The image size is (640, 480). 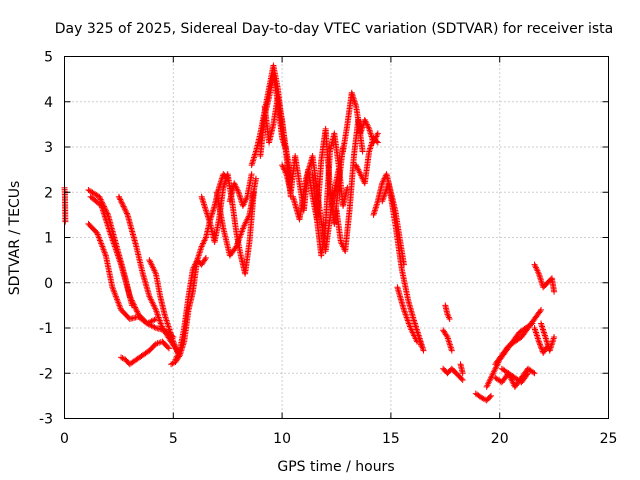 What do you see at coordinates (48, 58) in the screenshot?
I see `y-tick-label: 5` at bounding box center [48, 58].